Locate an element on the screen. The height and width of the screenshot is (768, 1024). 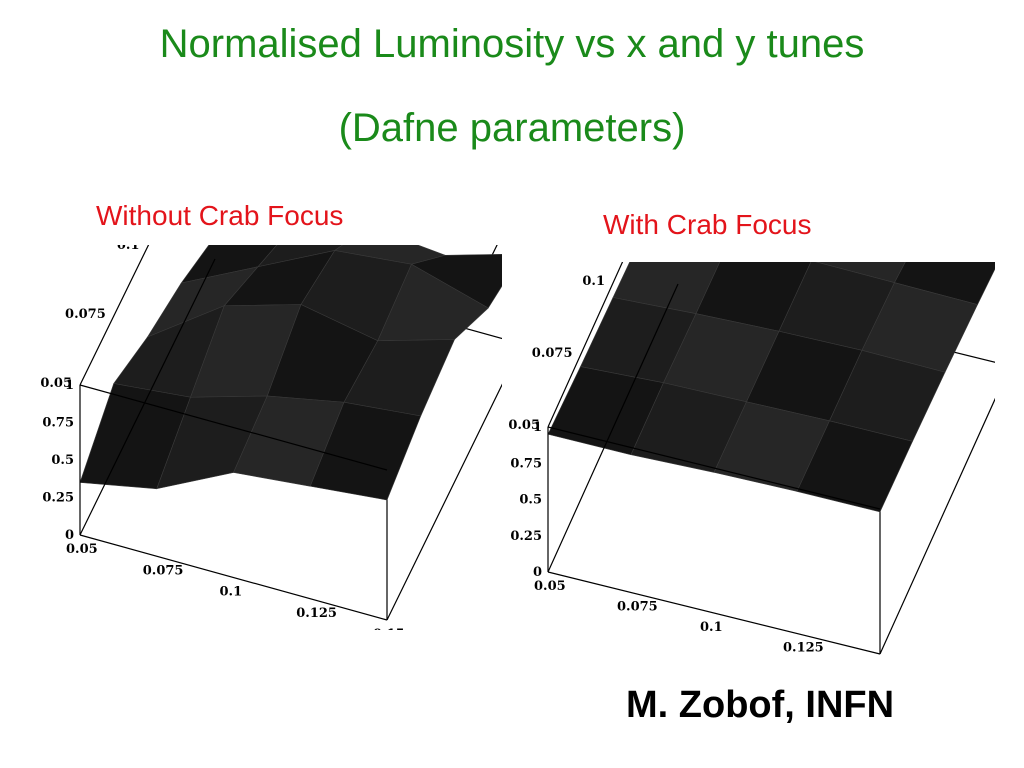
author-credit: M. Zobof, INFN is located at coordinates (760, 705).